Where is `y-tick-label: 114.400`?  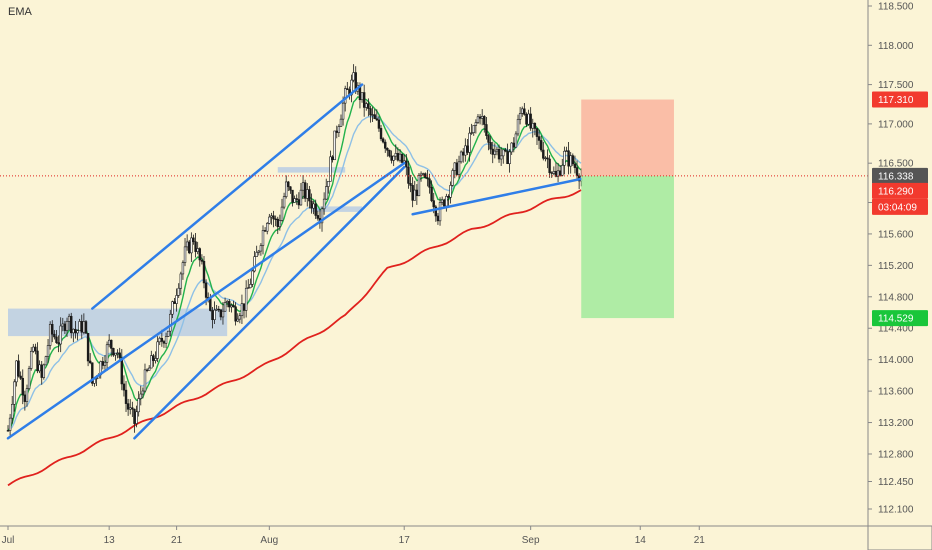
y-tick-label: 114.400 is located at coordinates (896, 329).